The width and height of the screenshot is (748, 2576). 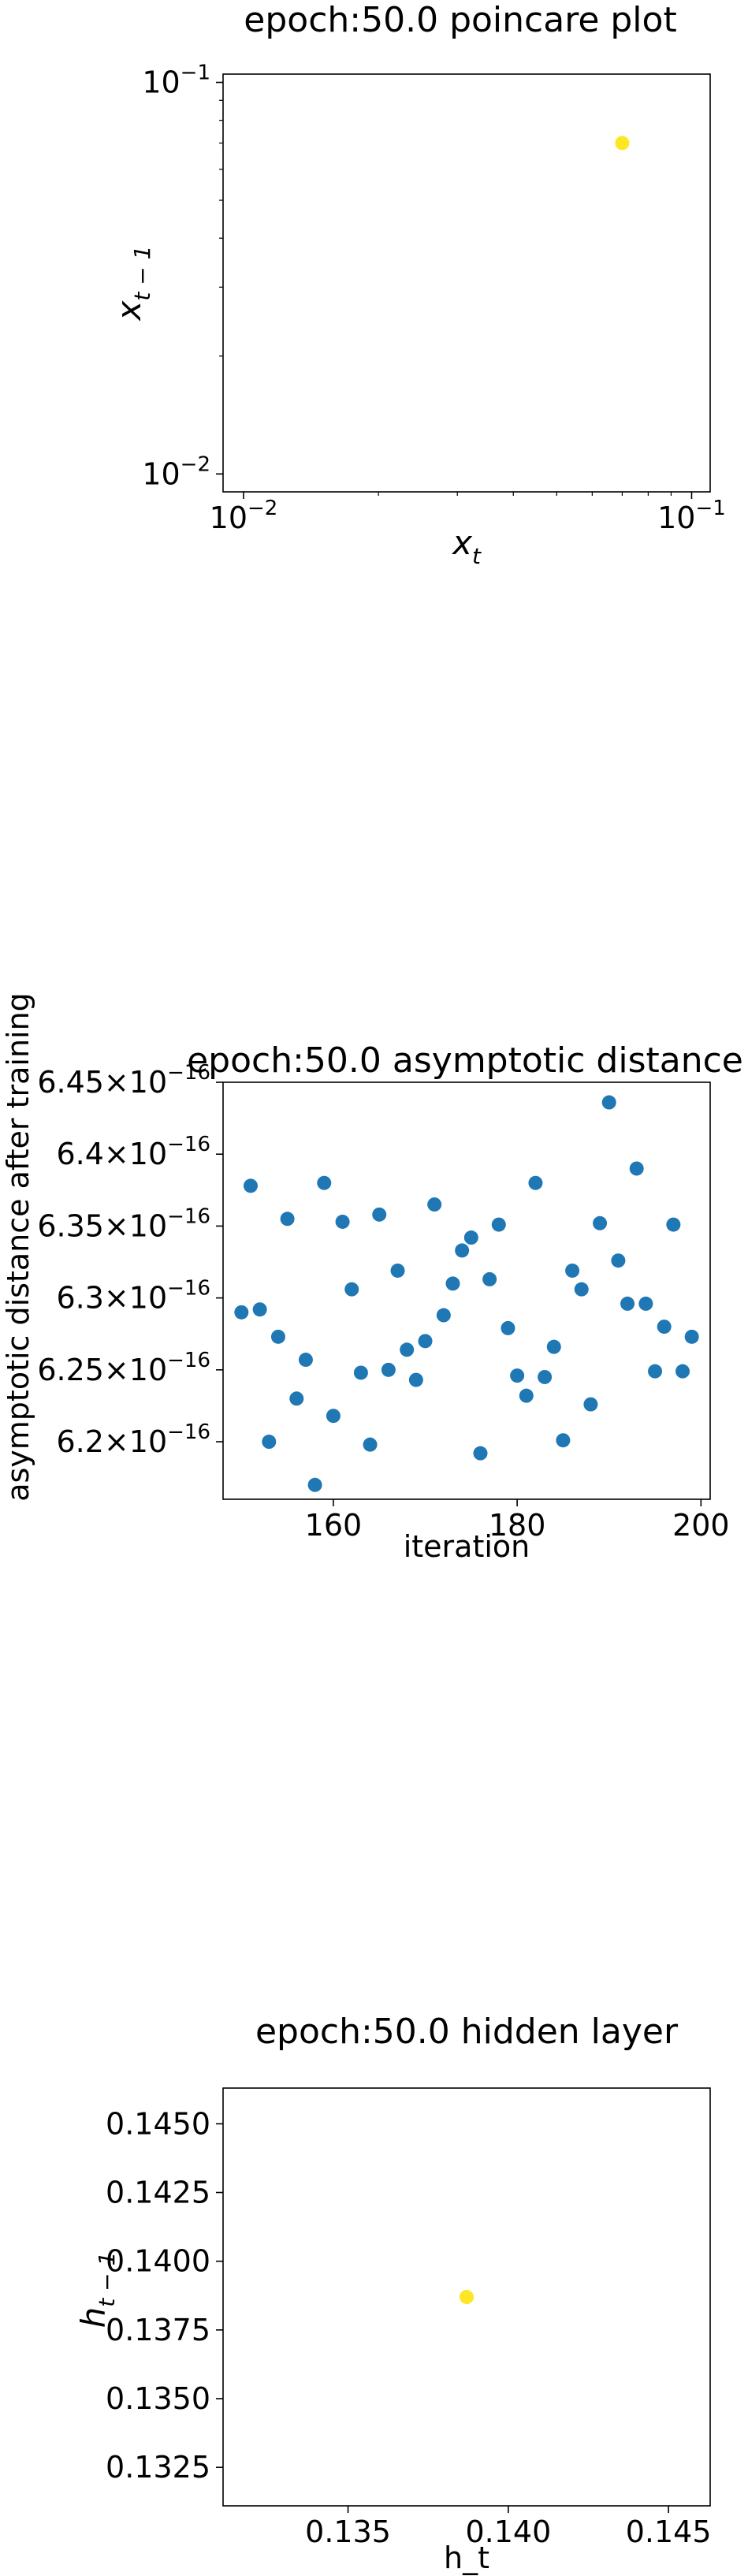 What do you see at coordinates (467, 546) in the screenshot?
I see `x-axis-label: xt` at bounding box center [467, 546].